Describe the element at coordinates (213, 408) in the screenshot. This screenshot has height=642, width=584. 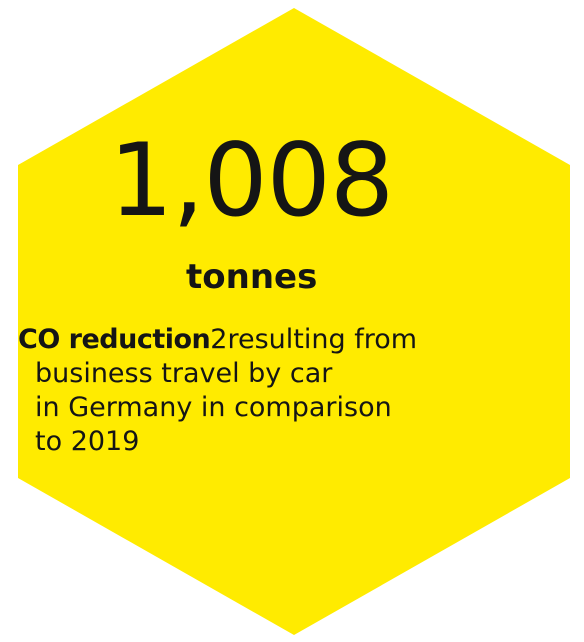
I see `description-line-3: in Germany in comparison` at that location.